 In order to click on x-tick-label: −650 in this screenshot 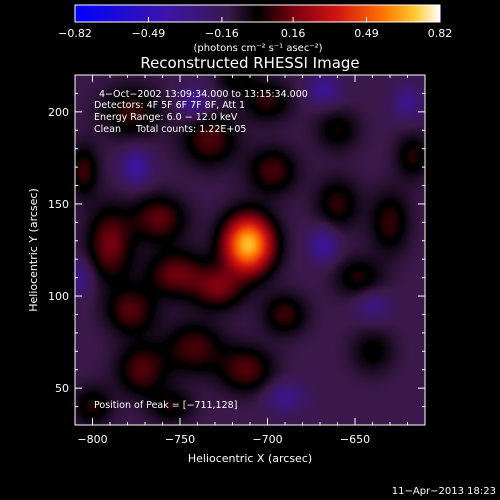, I will do `click(355, 439)`.